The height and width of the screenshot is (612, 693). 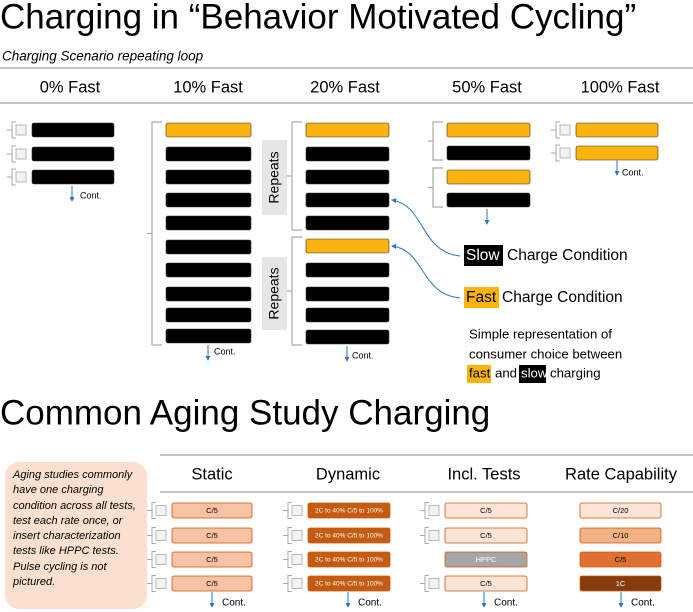 I want to click on column-heading: 0% Fast, so click(x=70, y=87).